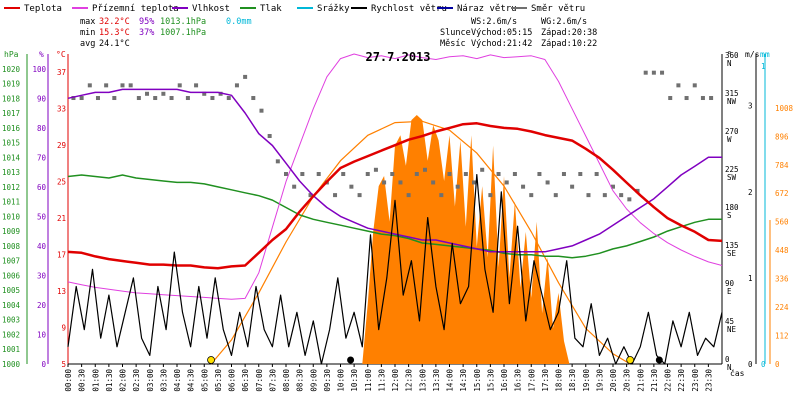  I want to click on chart-title: 27.7.2013, so click(397, 57).